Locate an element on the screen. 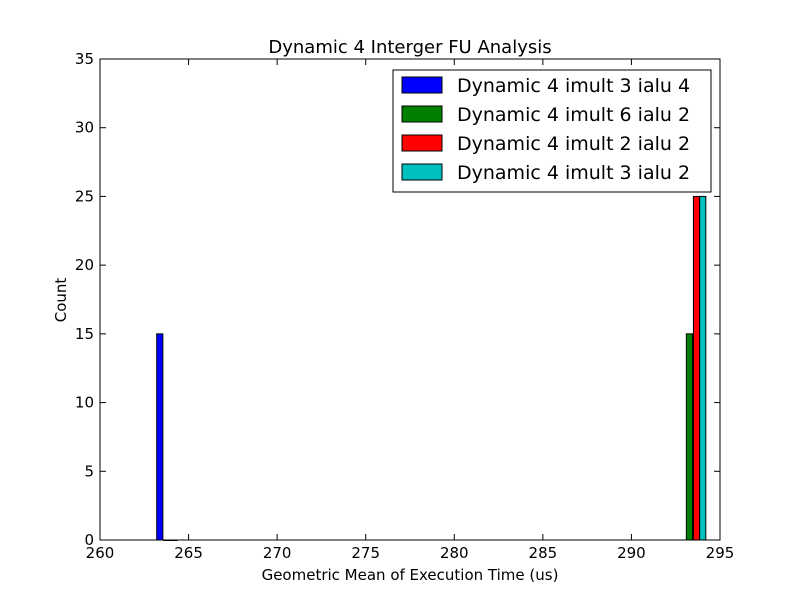 The height and width of the screenshot is (600, 800). legend-label-2: Dynamic 4 imult 2 ialu 2 is located at coordinates (573, 144).